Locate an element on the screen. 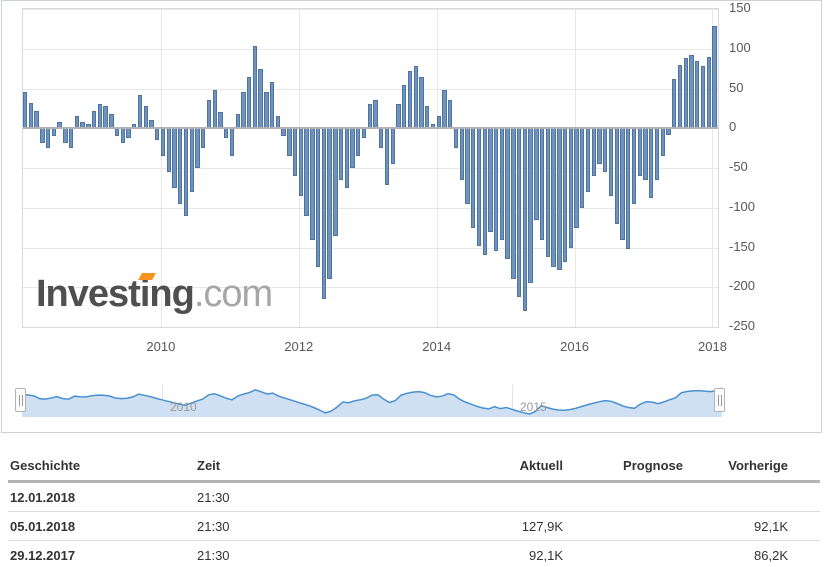 The height and width of the screenshot is (567, 829). history-previous: 92,1K is located at coordinates (752, 526).